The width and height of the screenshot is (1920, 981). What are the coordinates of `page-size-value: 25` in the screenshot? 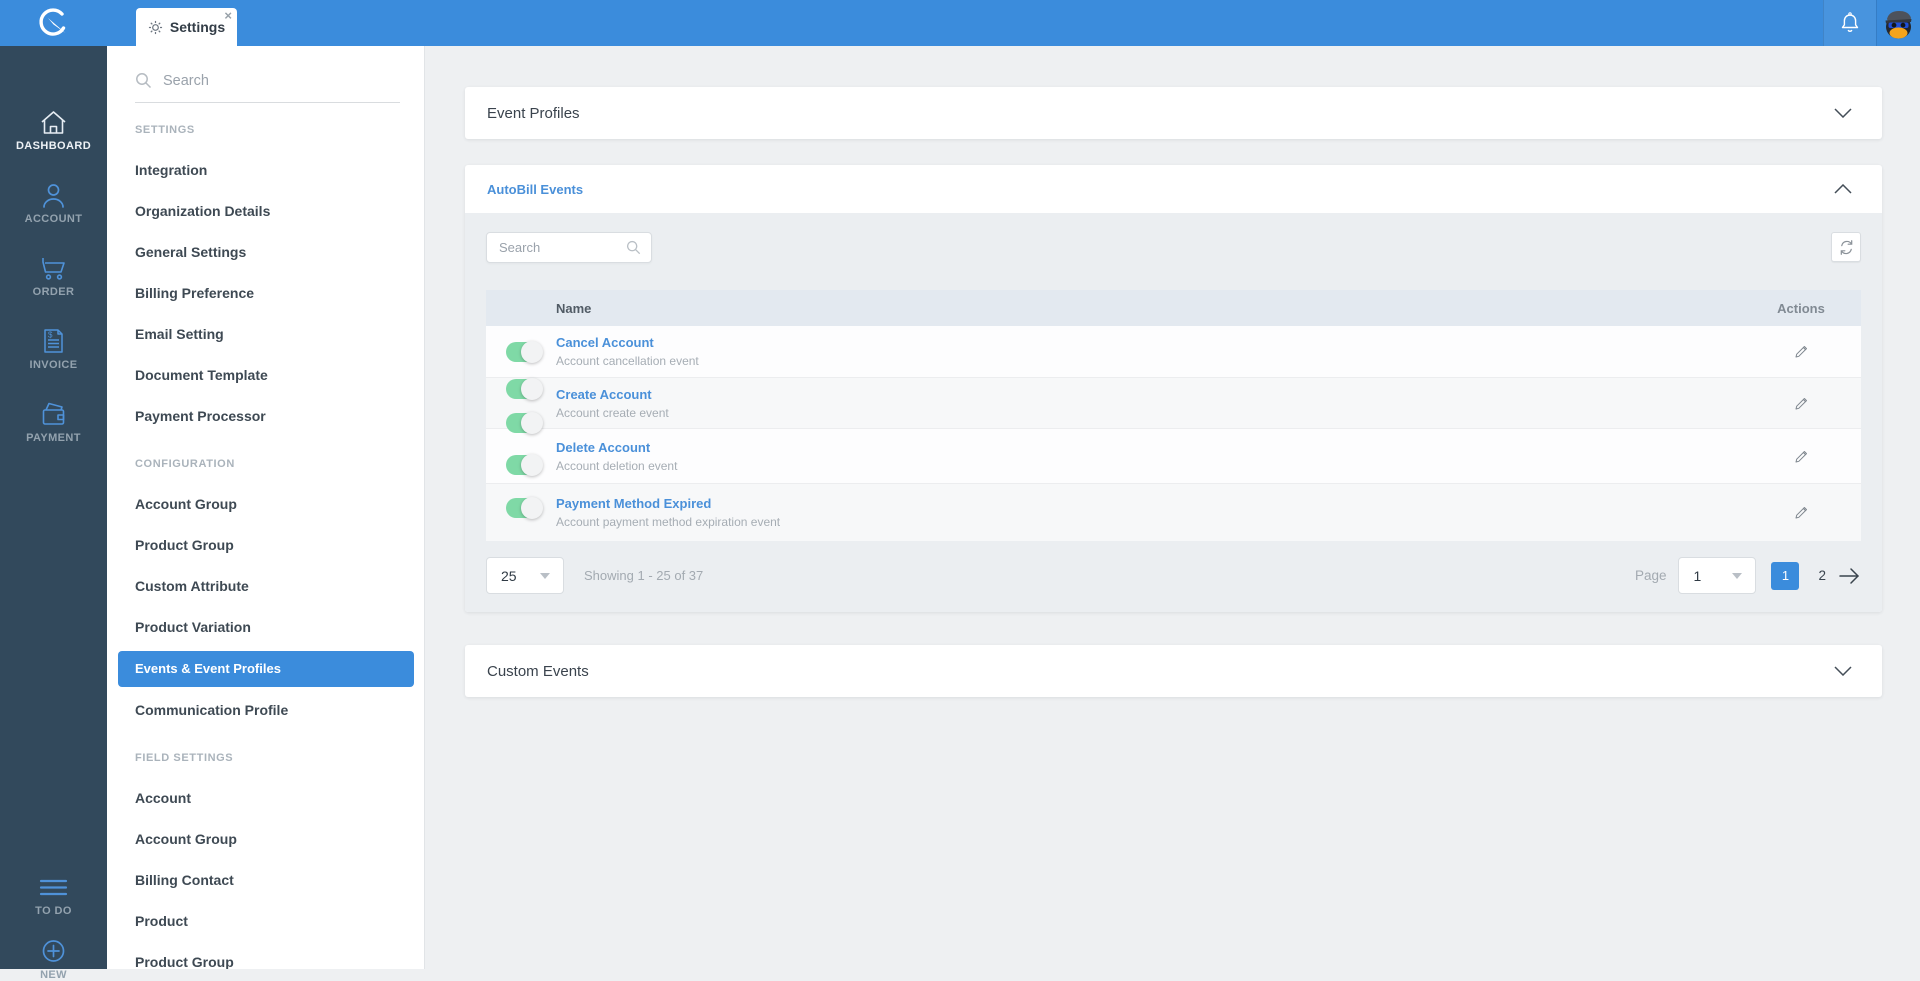 It's located at (509, 576).